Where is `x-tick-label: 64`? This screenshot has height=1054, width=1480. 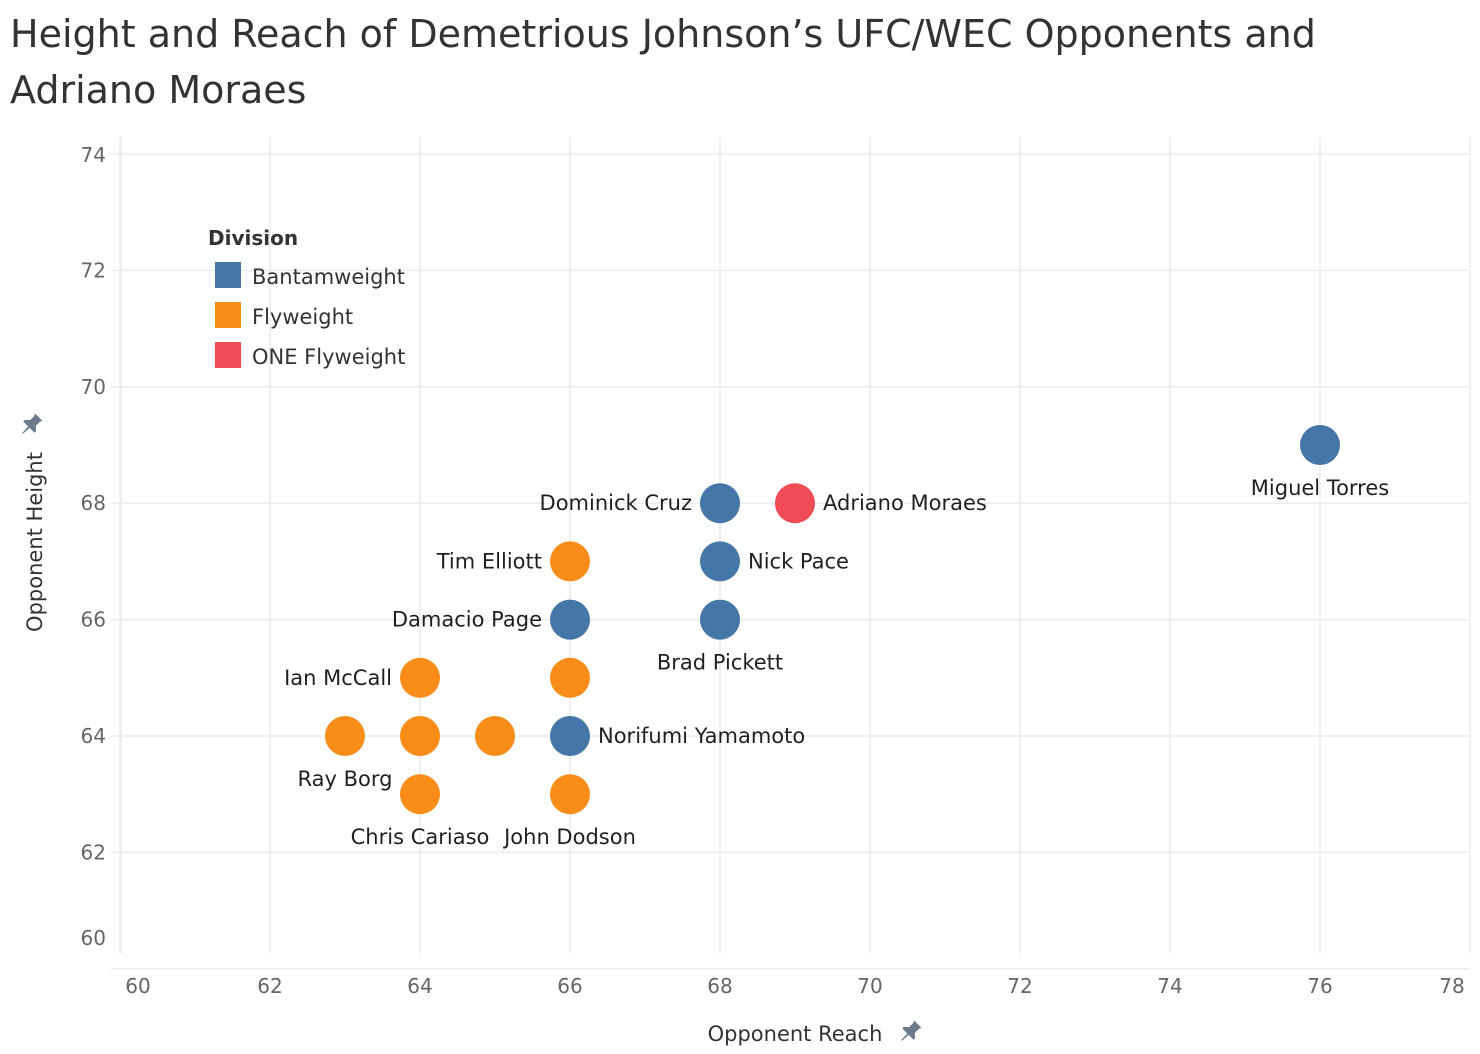 x-tick-label: 64 is located at coordinates (419, 986).